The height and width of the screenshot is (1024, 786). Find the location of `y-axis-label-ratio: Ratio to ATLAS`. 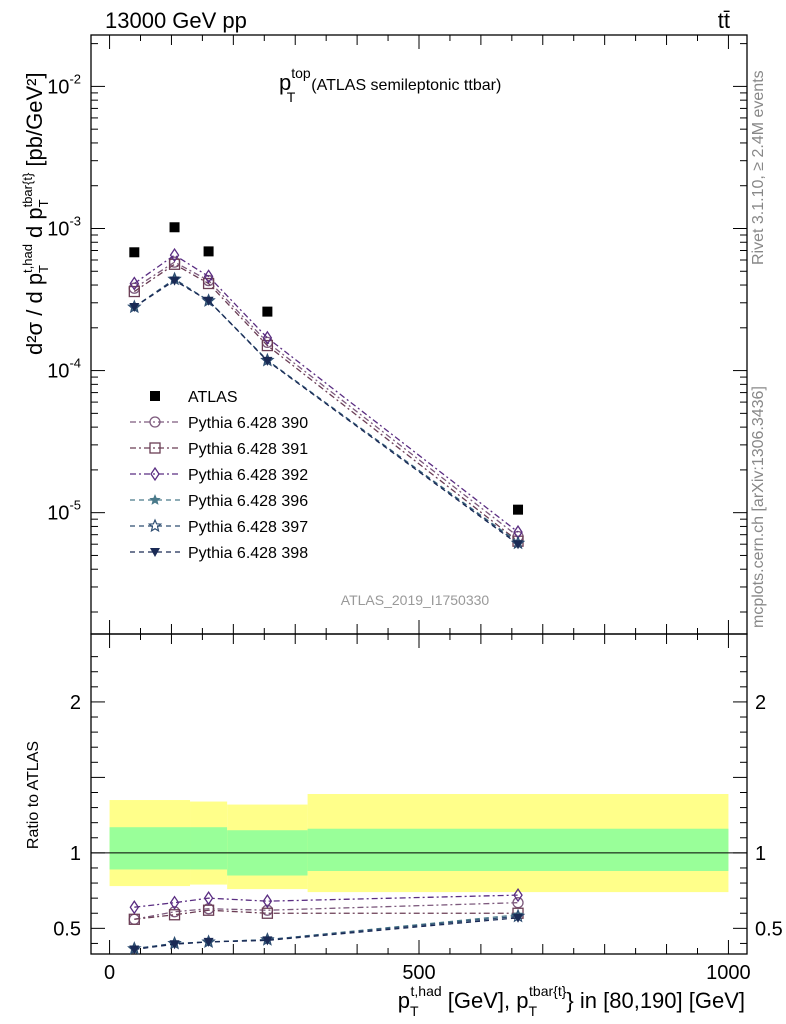

y-axis-label-ratio: Ratio to ATLAS is located at coordinates (33, 795).